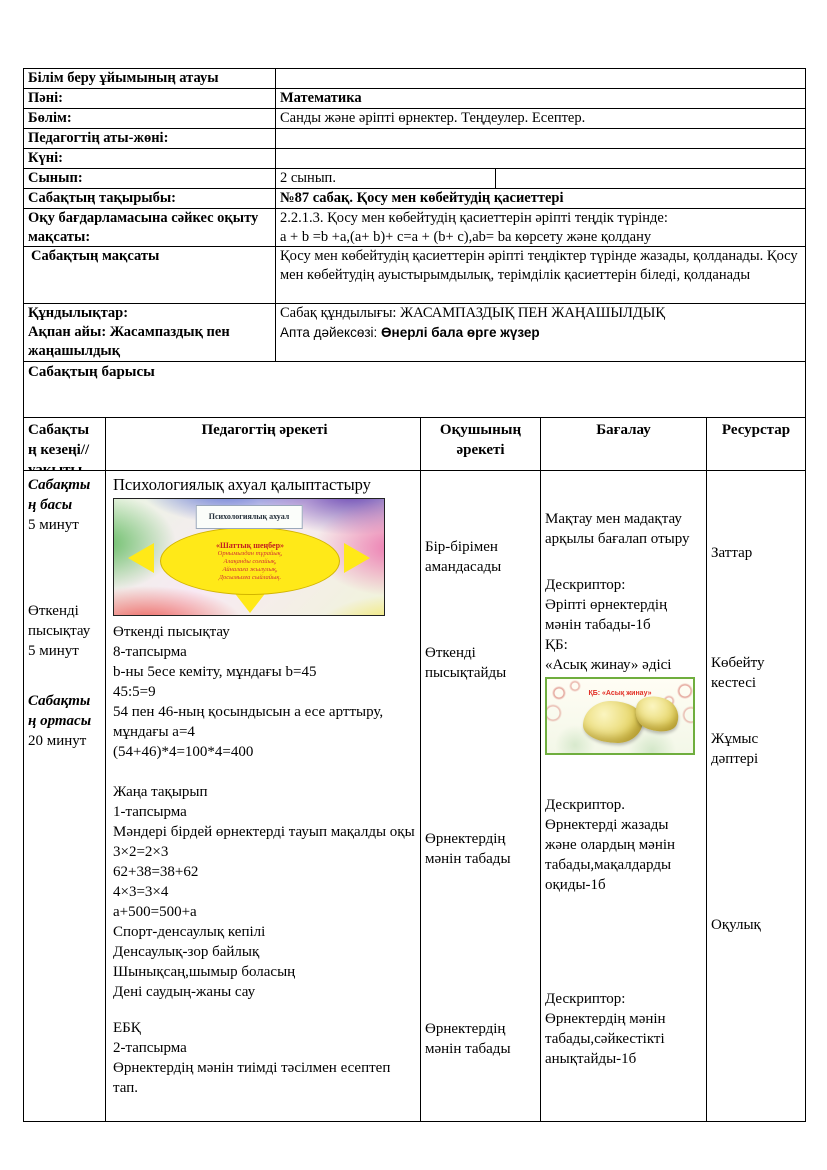 This screenshot has height=1170, width=827. I want to click on resource-items: Заттар, so click(732, 553).